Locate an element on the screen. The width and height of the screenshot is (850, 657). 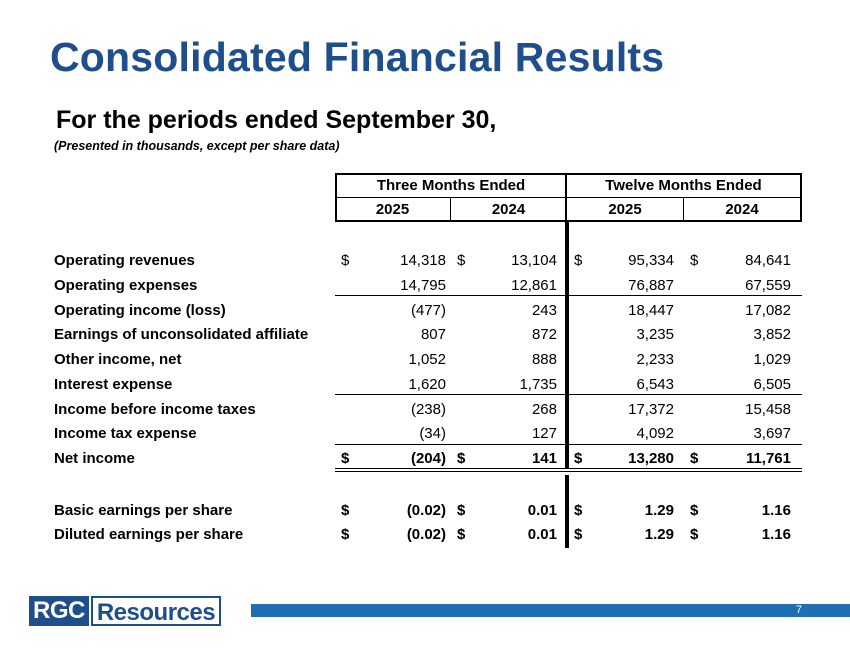
value-cell: 127 is located at coordinates (544, 433).